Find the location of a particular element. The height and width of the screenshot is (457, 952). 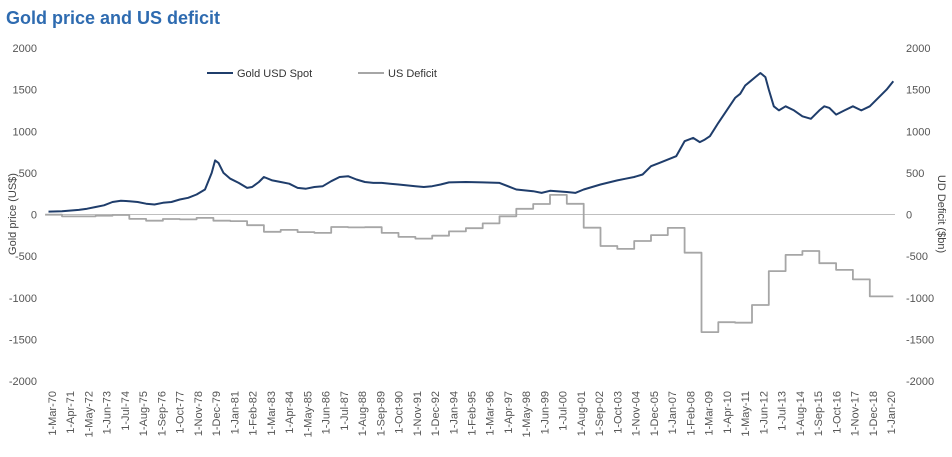

x-tick-label: 1-Jul-00 is located at coordinates (564, 411).